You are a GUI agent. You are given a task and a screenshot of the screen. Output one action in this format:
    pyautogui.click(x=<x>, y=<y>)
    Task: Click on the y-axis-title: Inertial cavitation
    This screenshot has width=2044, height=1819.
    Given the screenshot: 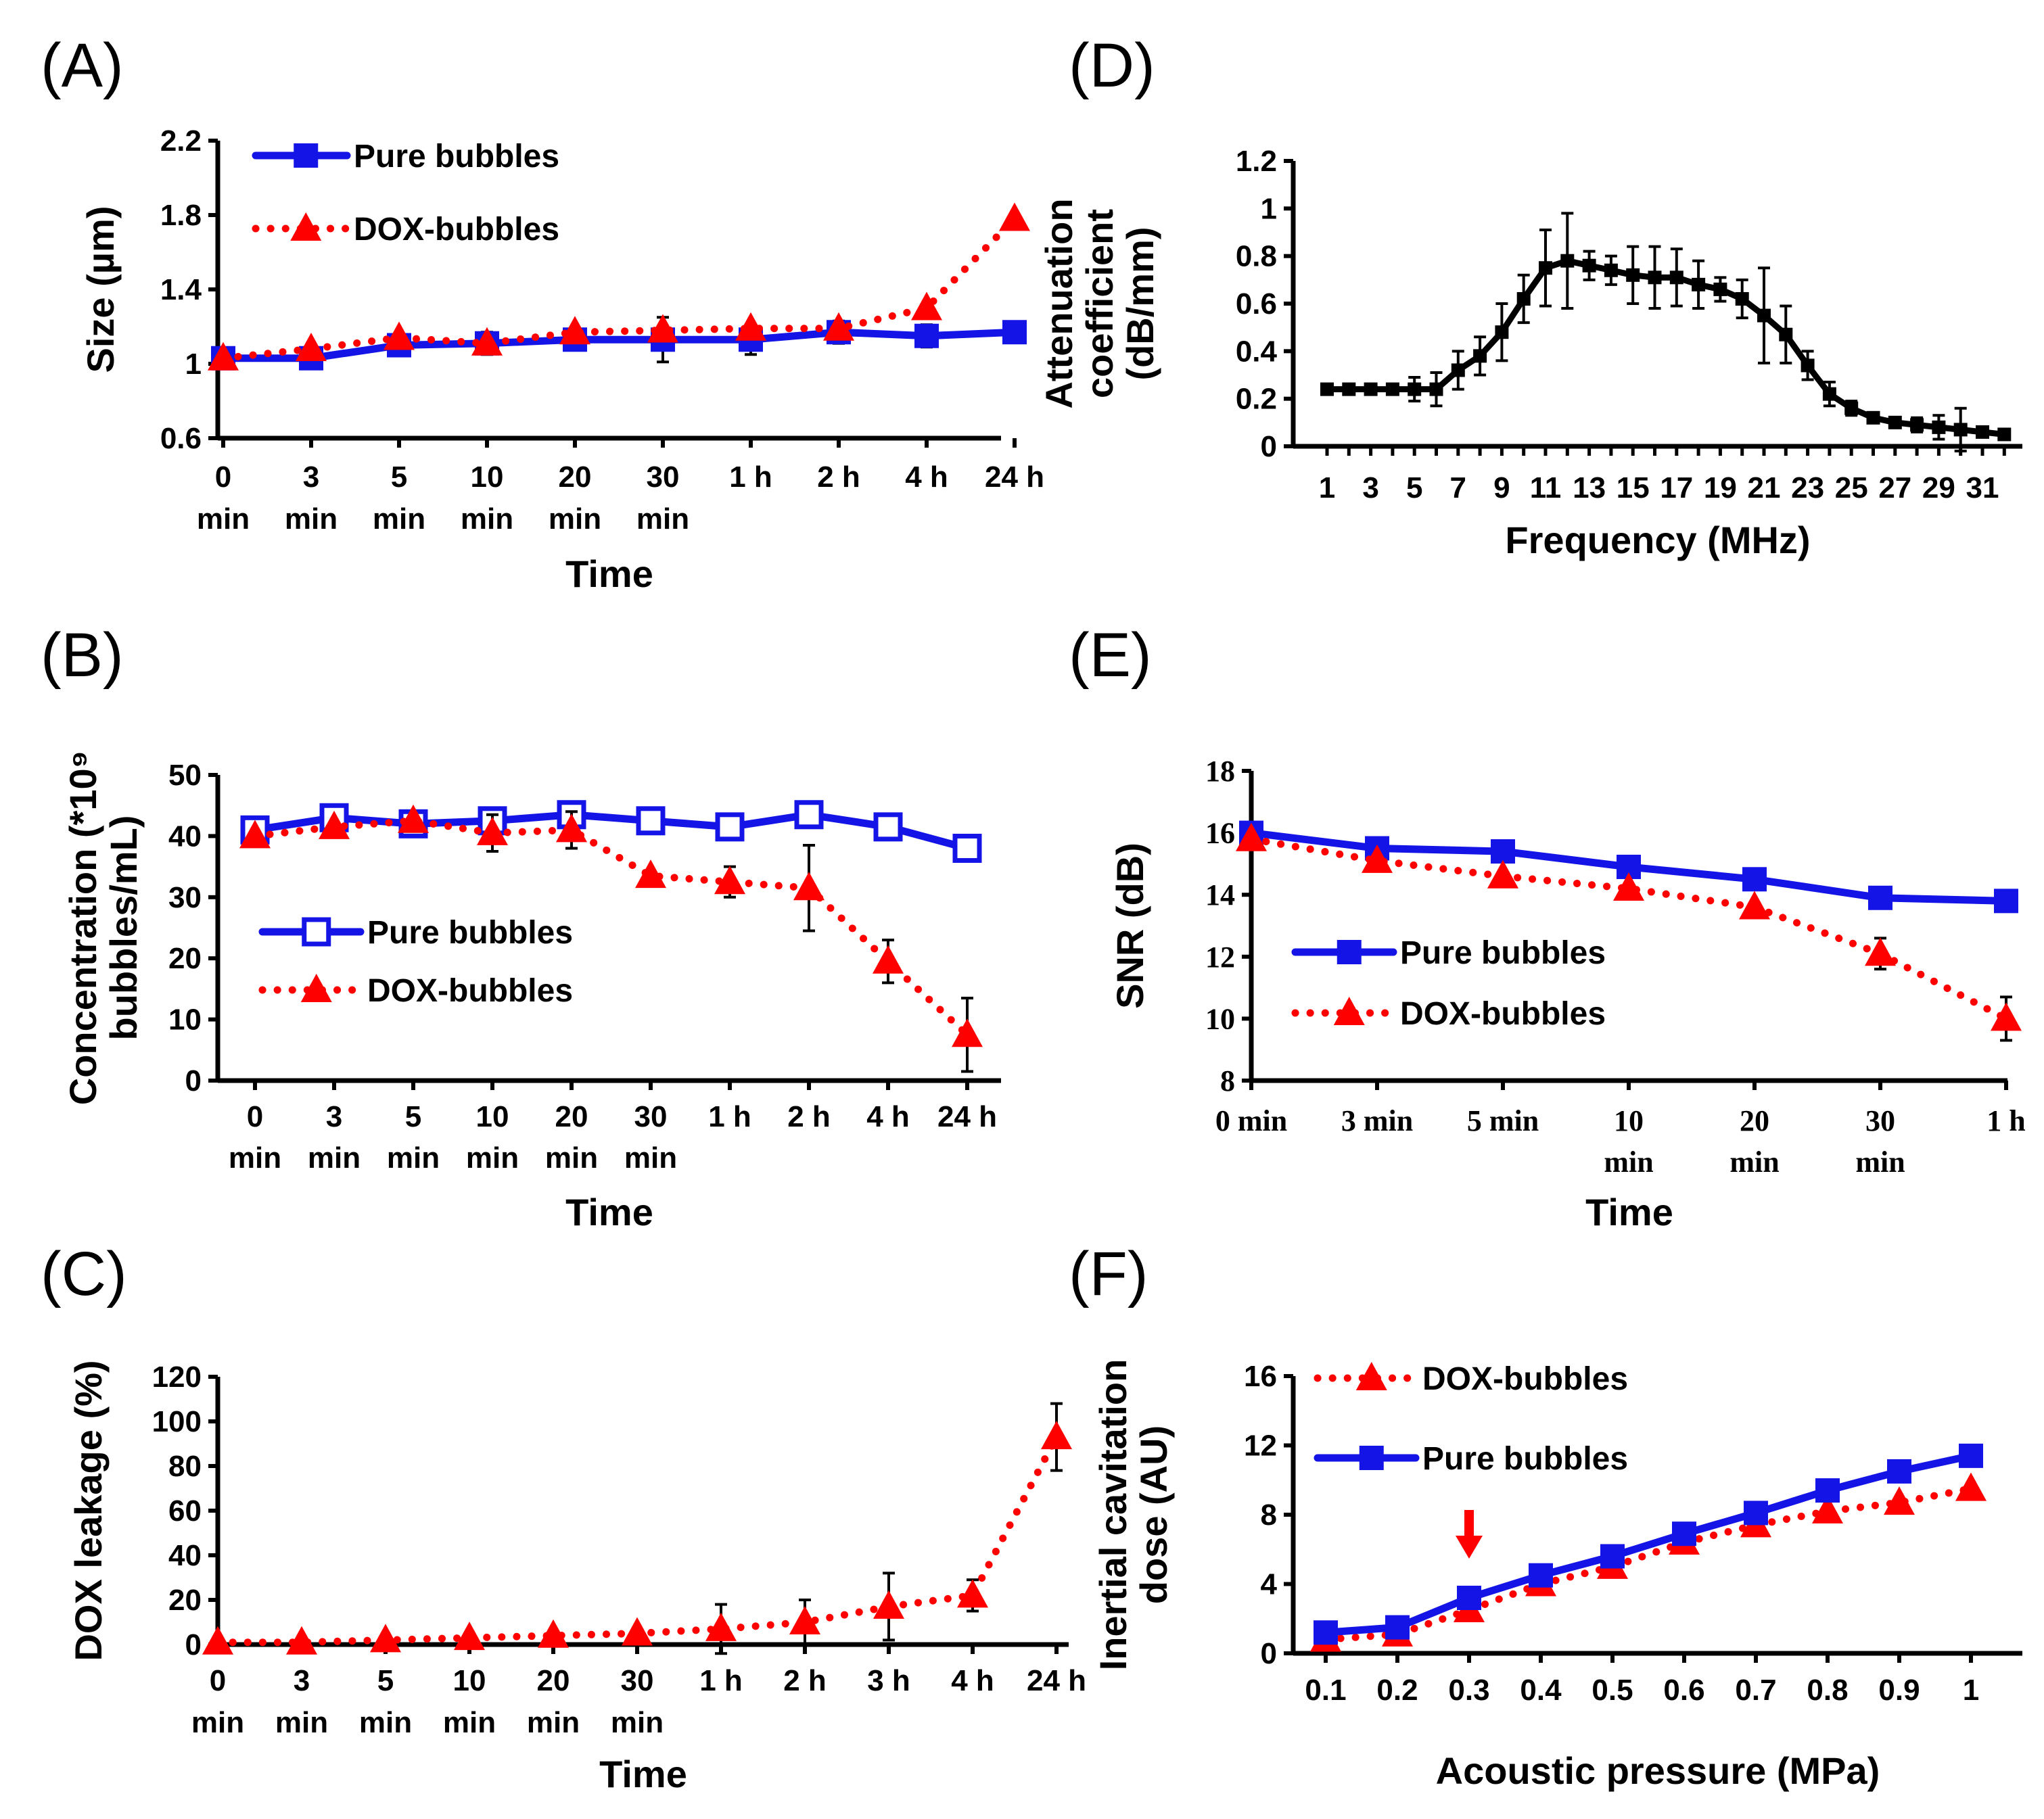 What is the action you would take?
    pyautogui.click(x=1113, y=1515)
    